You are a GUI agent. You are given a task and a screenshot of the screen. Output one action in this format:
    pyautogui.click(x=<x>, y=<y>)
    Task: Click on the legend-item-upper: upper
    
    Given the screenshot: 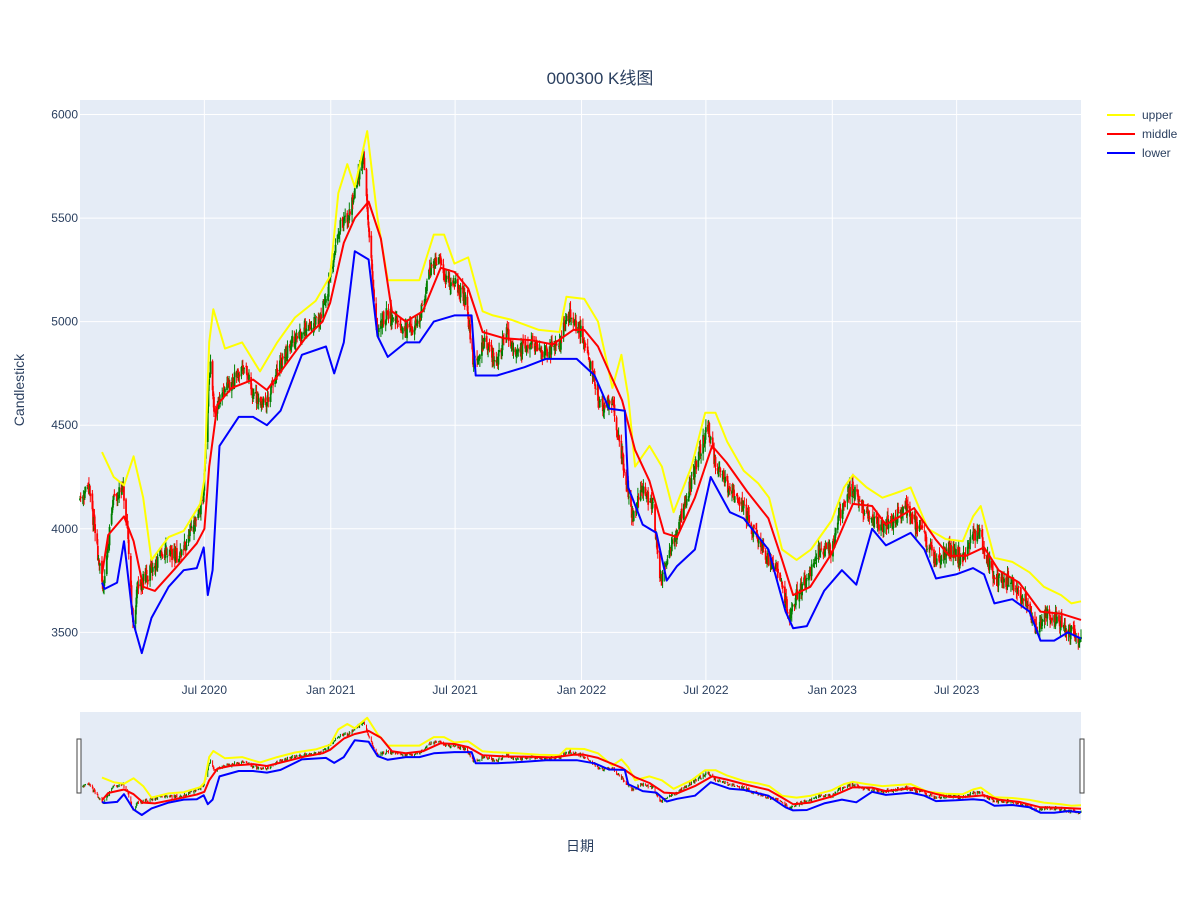 What is the action you would take?
    pyautogui.click(x=1140, y=115)
    